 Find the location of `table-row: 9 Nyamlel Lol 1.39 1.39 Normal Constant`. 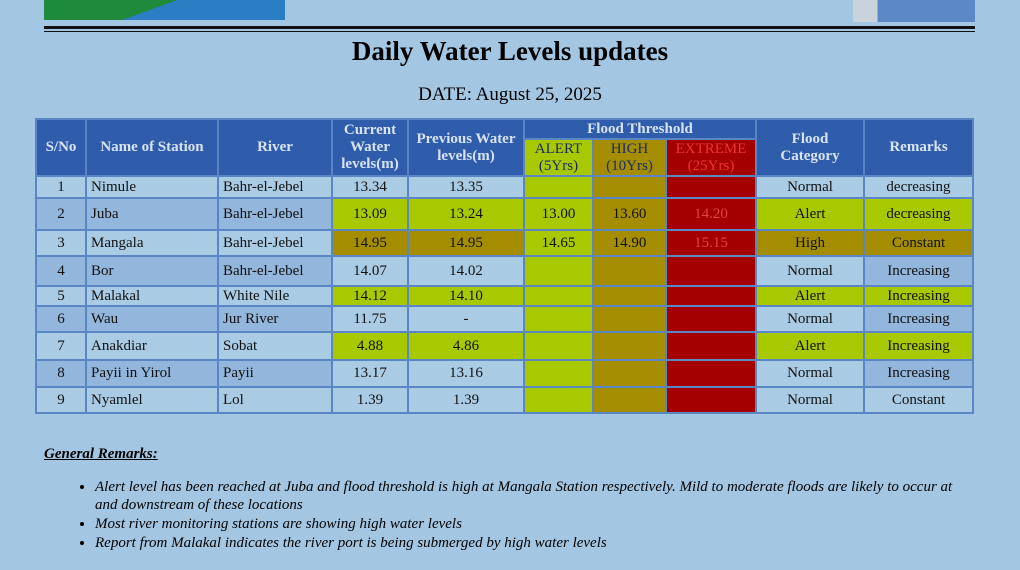

table-row: 9 Nyamlel Lol 1.39 1.39 Normal Constant is located at coordinates (504, 400).